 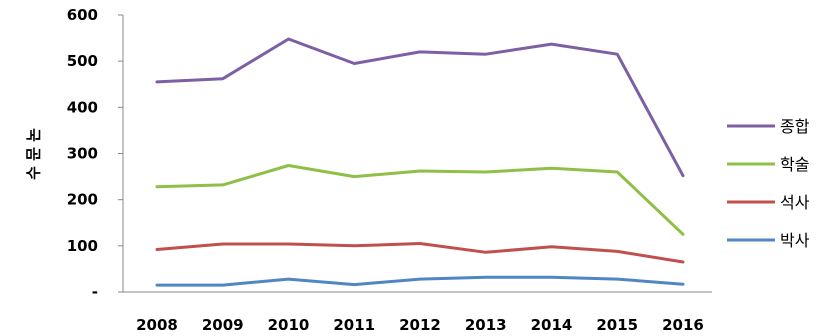 I want to click on series-line-석사, so click(x=420, y=253).